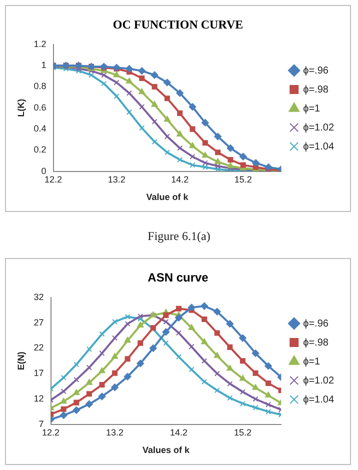  What do you see at coordinates (39, 398) in the screenshot?
I see `y-tick-label: 12` at bounding box center [39, 398].